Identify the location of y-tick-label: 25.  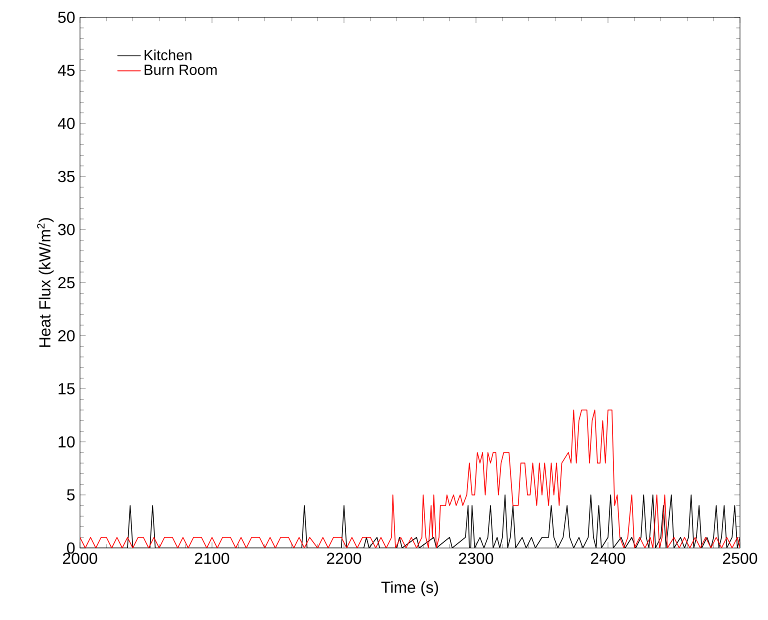
(66, 282).